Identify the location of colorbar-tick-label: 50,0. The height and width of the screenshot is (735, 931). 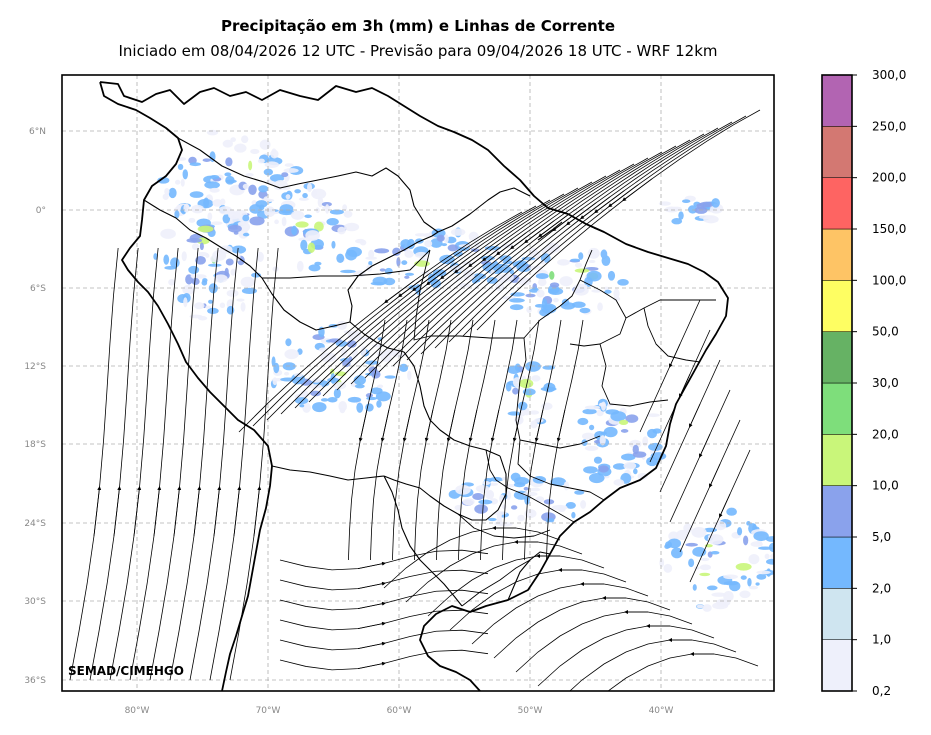
(885, 332).